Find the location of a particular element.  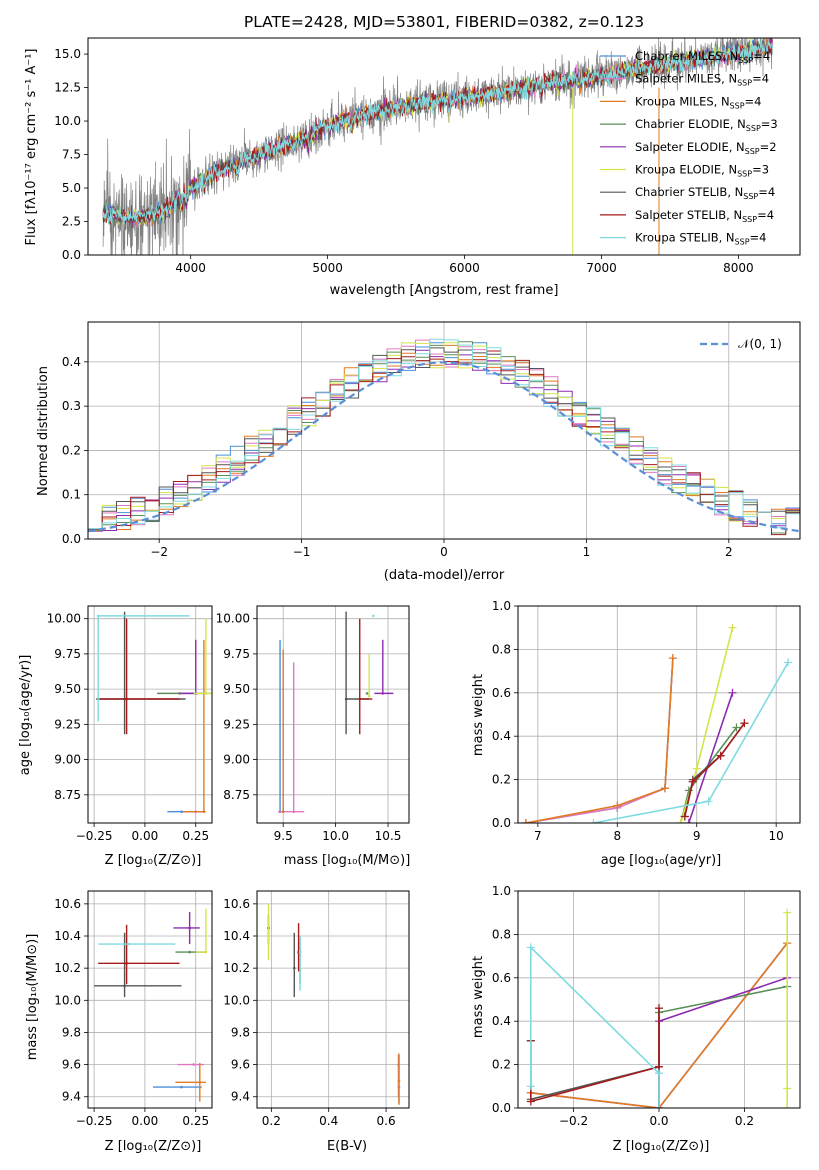

legend-label: Salpeter STELIB, NSSP=4 is located at coordinates (704, 216).